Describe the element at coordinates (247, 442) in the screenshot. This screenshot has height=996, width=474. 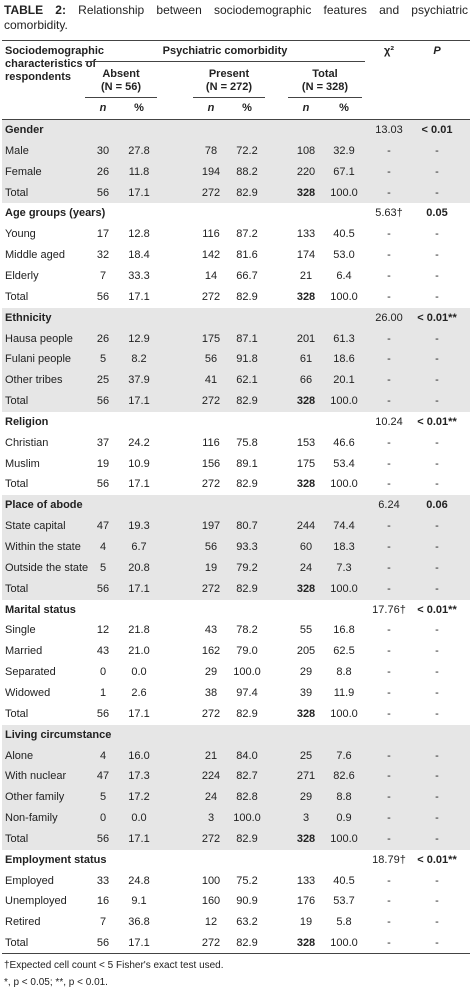
I see `cell: 75.8` at that location.